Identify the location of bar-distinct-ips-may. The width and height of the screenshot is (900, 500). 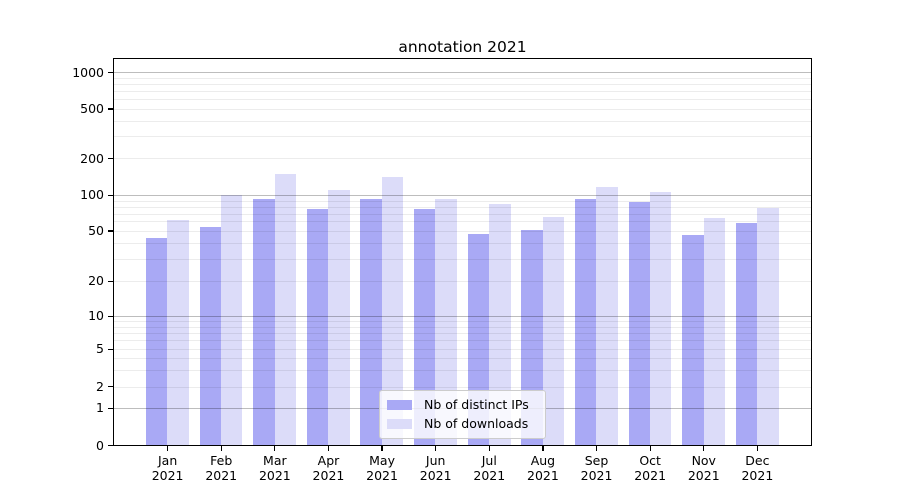
(371, 322).